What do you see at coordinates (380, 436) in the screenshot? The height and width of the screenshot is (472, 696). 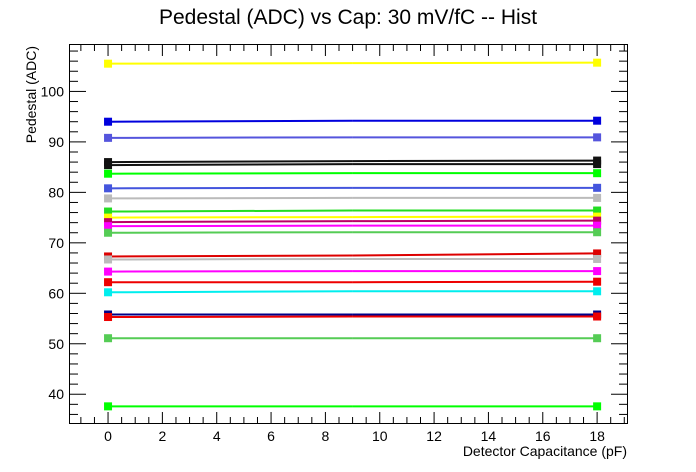 I see `x-tick-label: 10` at bounding box center [380, 436].